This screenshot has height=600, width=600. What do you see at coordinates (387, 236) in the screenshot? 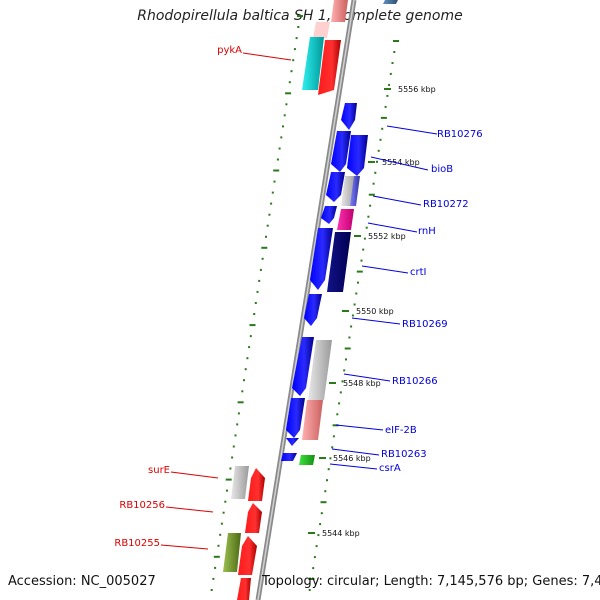
I see `kbp-tick-label: 5552 kbp` at bounding box center [387, 236].